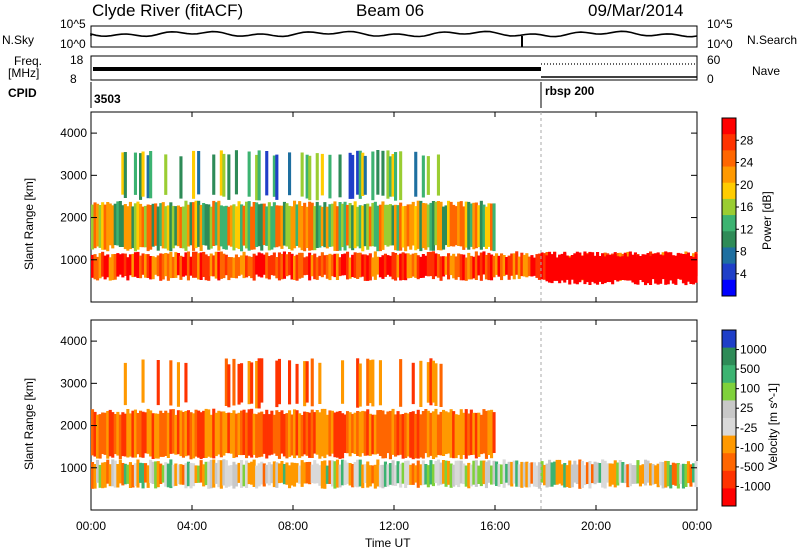 The image size is (800, 554). What do you see at coordinates (729, 339) in the screenshot?
I see `velocity-colorbar-segment` at bounding box center [729, 339].